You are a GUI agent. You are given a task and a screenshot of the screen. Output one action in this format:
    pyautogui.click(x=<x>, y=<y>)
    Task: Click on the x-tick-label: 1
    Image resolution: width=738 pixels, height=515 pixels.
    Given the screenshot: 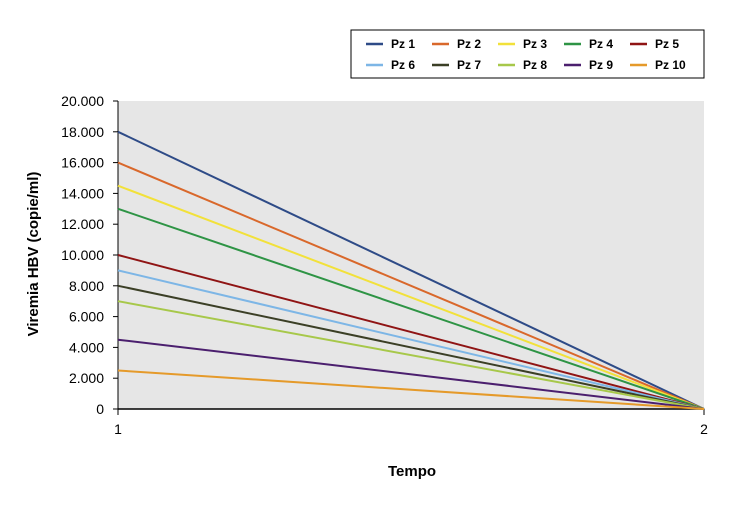 What is the action you would take?
    pyautogui.click(x=118, y=429)
    